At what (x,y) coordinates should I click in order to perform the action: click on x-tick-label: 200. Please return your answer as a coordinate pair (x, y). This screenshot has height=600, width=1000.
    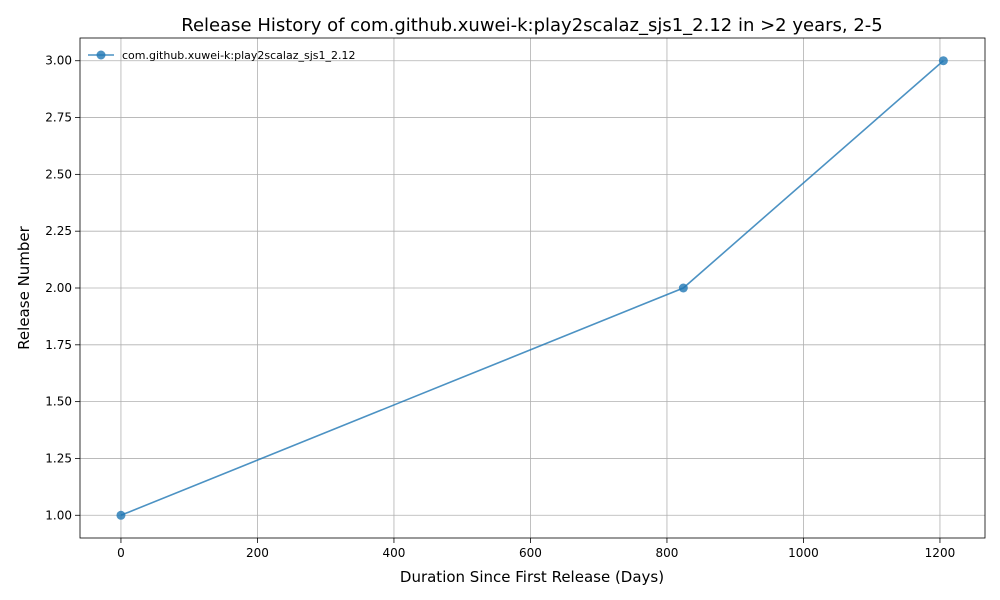
    Looking at the image, I should click on (257, 553).